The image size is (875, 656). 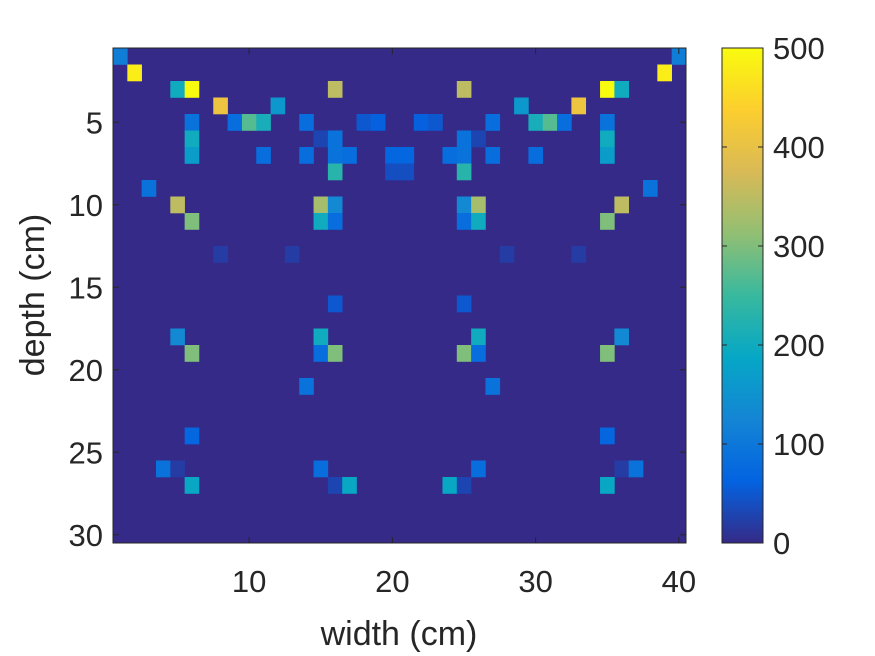 I want to click on y-tick-label: 15, so click(x=86, y=287).